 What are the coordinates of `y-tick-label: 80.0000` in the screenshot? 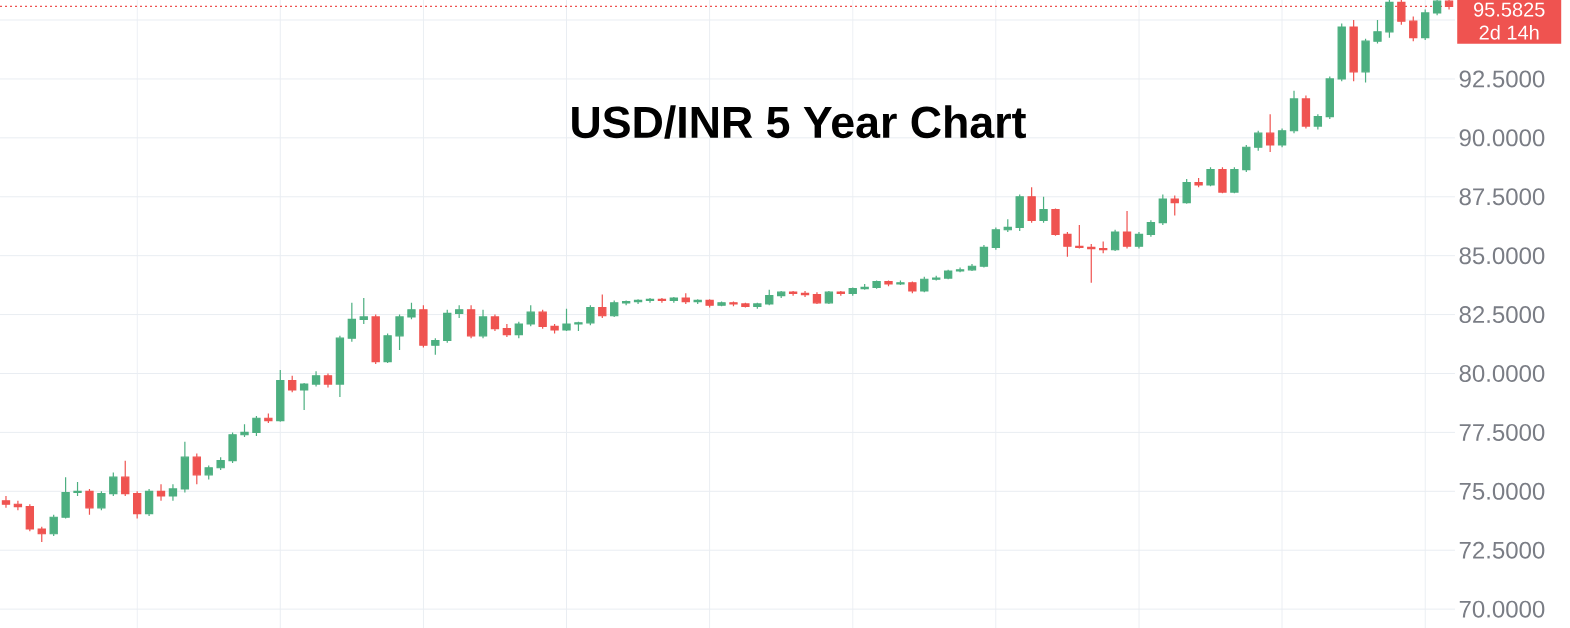 It's located at (1502, 373).